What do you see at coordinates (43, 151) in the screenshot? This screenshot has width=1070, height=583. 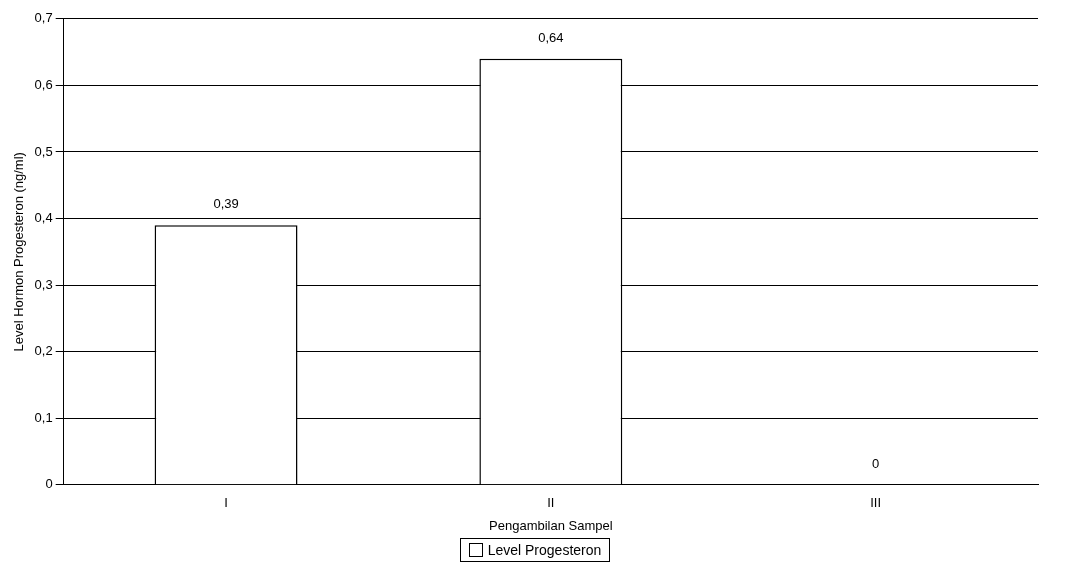 I see `y-tick-label: 0,5` at bounding box center [43, 151].